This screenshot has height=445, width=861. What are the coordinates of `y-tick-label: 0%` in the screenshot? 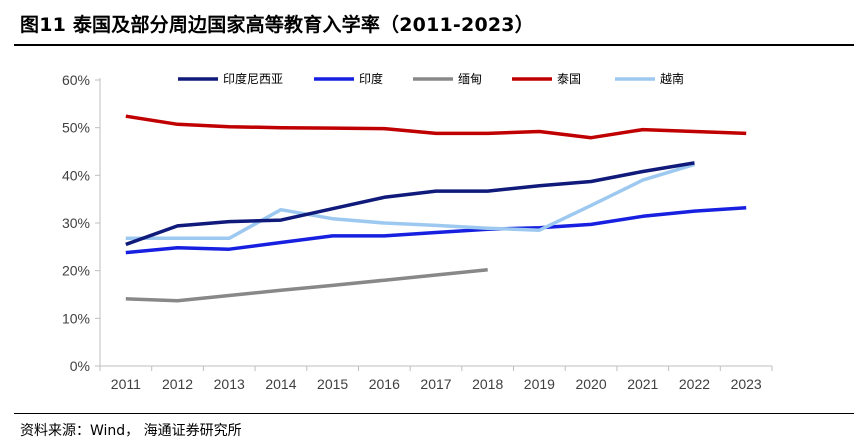 It's located at (80, 366).